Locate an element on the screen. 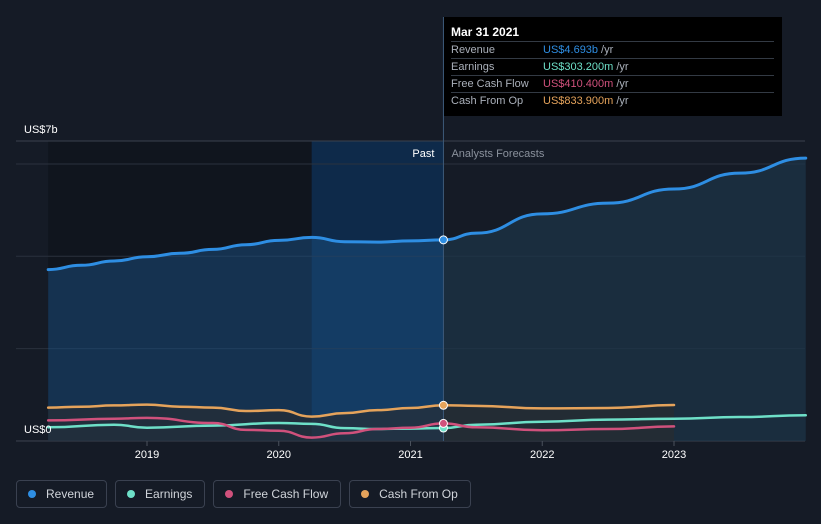 Image resolution: width=821 pixels, height=524 pixels. cash-from-op-line is located at coordinates (361, 410).